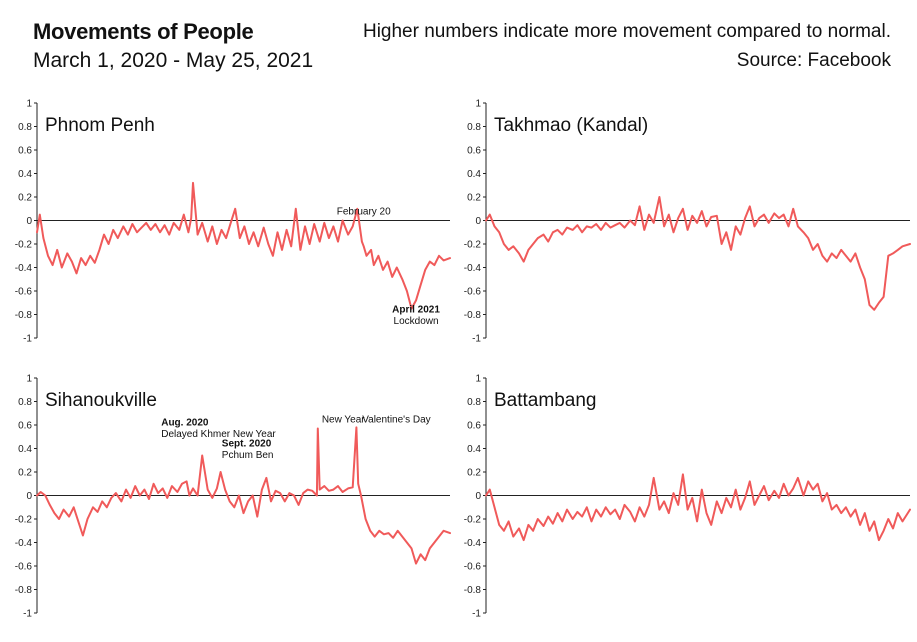  I want to click on panel-title: Sihanoukville, so click(101, 400).